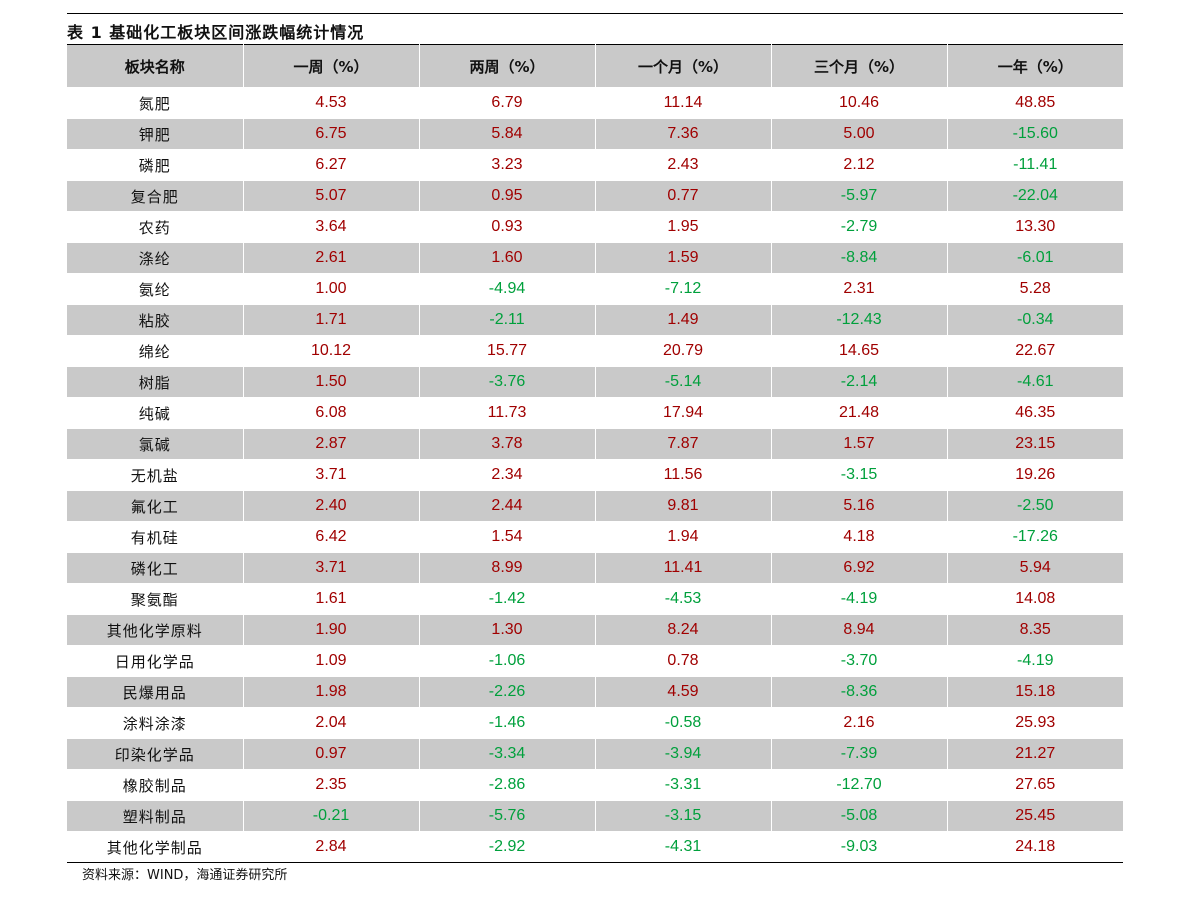 This screenshot has height=902, width=1191. I want to click on change-cell-two-weeks: 1.60, so click(507, 258).